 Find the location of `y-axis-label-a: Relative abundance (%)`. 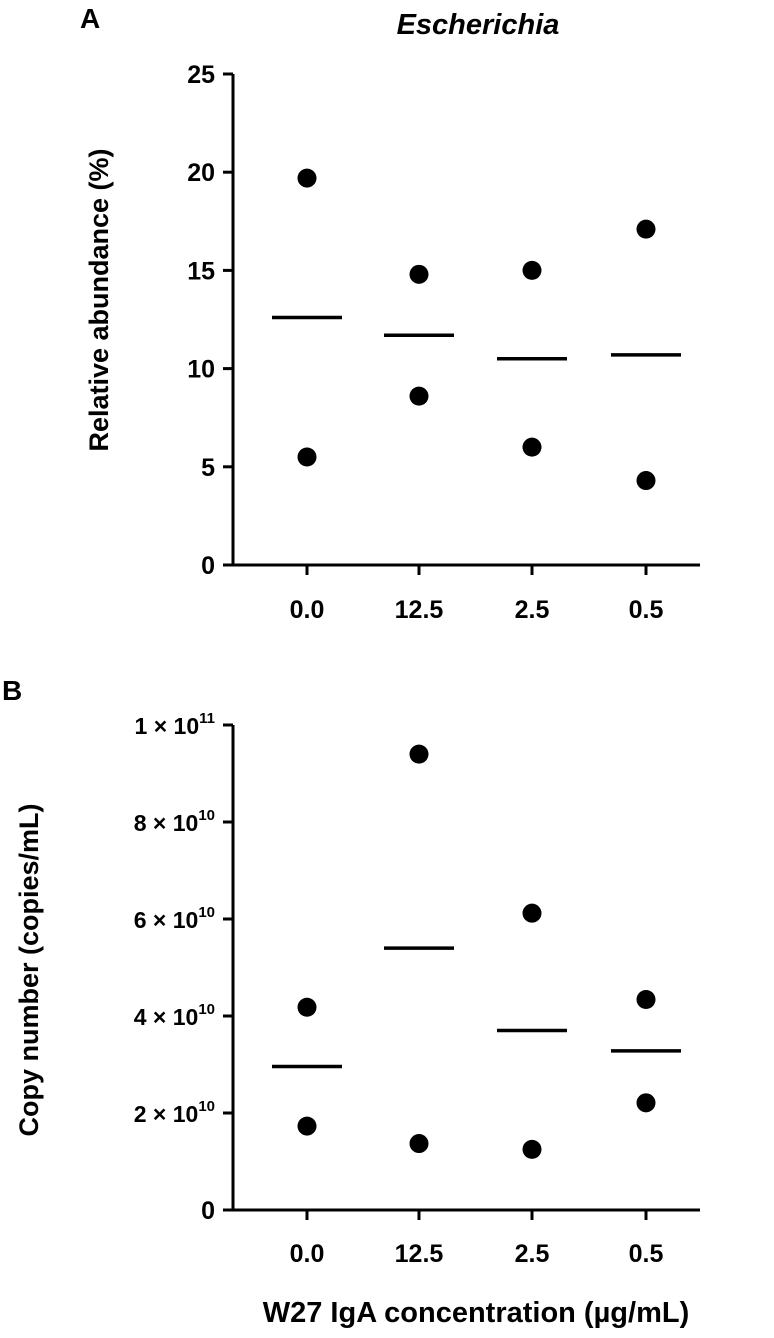

y-axis-label-a: Relative abundance (%) is located at coordinates (99, 299).